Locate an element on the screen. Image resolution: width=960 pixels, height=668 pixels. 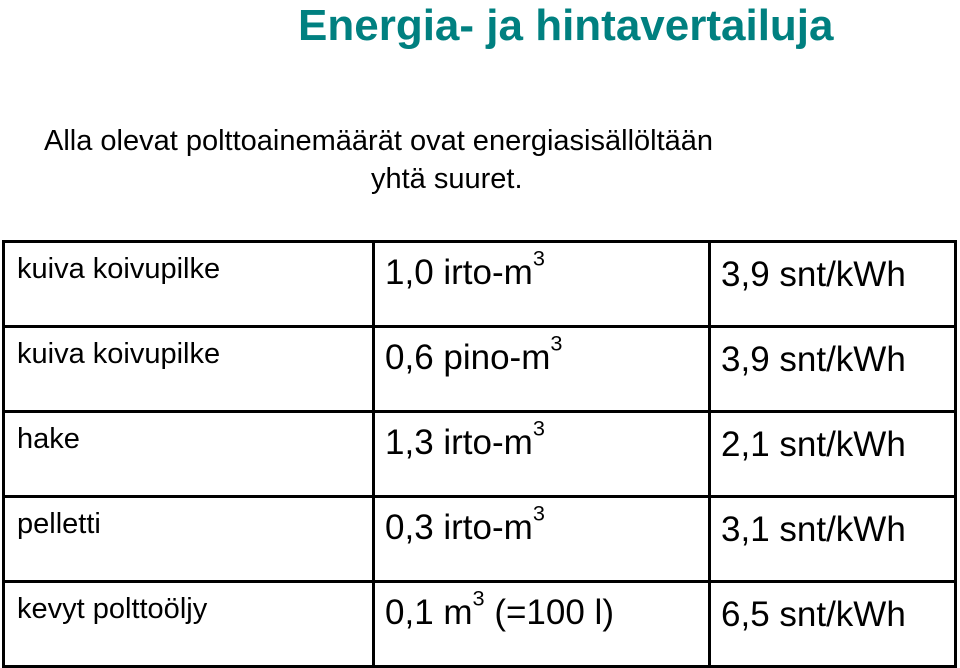
amount-value: 0,6 pino-m is located at coordinates (468, 357).